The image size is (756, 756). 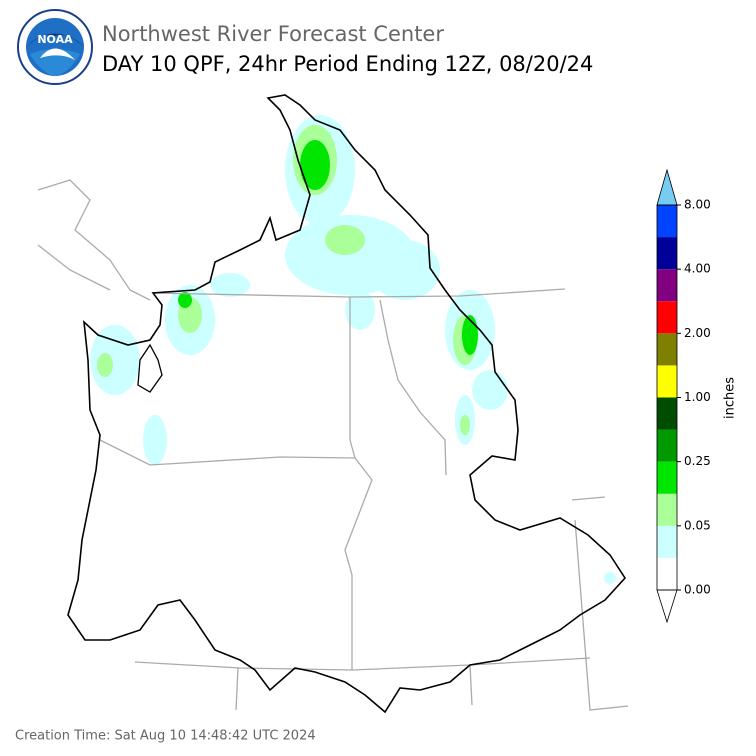 I want to click on tick-label: 8.00, so click(x=697, y=205).